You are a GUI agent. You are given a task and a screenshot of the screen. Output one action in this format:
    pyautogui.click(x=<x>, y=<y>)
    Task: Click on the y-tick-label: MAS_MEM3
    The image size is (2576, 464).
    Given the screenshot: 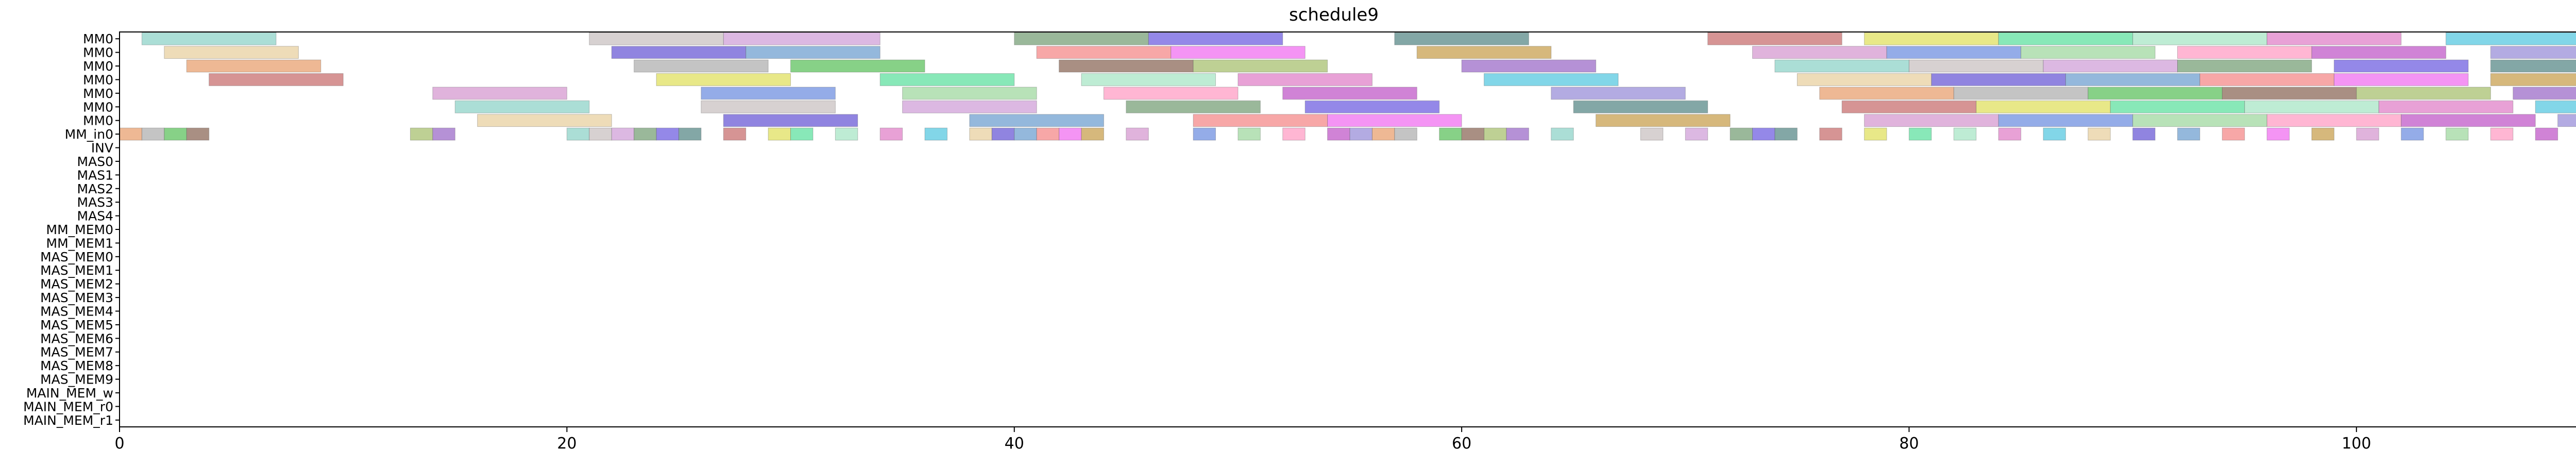 What is the action you would take?
    pyautogui.click(x=76, y=297)
    